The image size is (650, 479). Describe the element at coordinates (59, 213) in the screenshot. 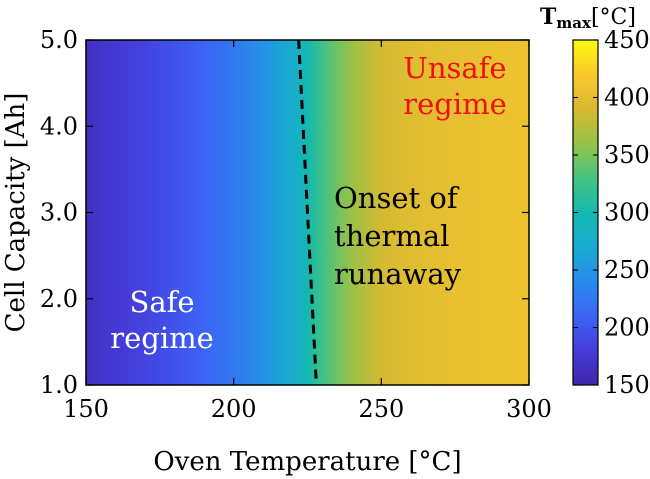

I see `y-tick-label: 3.0` at that location.